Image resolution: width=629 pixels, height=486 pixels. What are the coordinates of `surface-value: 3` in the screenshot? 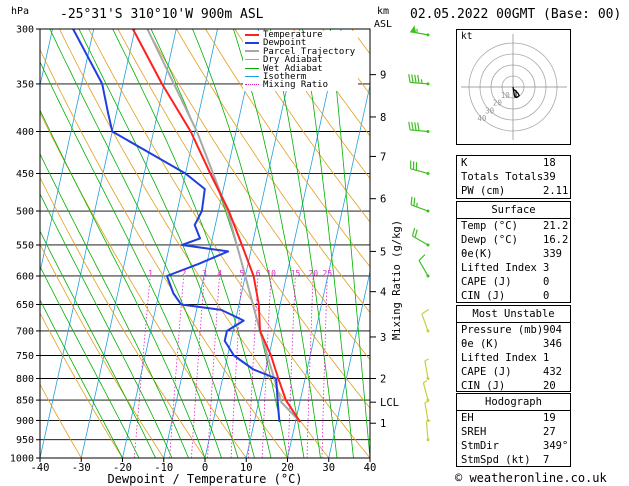 It's located at (546, 268).